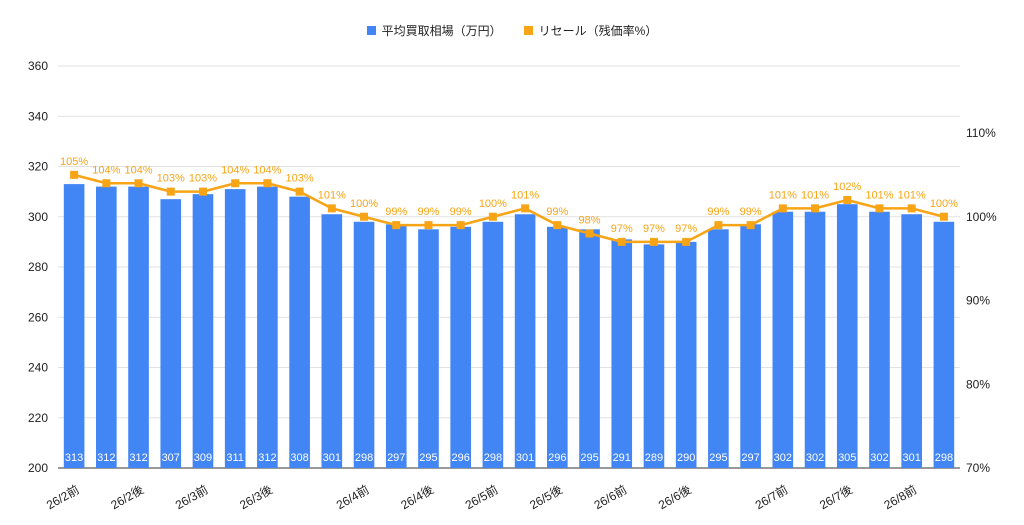 The height and width of the screenshot is (525, 1024). Describe the element at coordinates (512, 30) in the screenshot. I see `chart-legend: 平均買取相場（万円） リセール（残価率%）` at that location.